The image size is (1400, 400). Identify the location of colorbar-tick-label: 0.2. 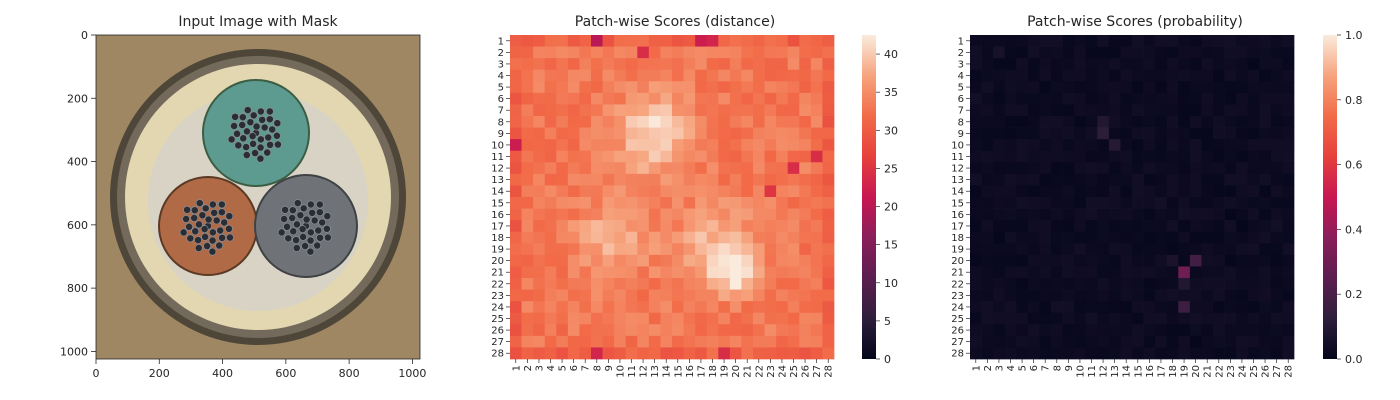
(1354, 294).